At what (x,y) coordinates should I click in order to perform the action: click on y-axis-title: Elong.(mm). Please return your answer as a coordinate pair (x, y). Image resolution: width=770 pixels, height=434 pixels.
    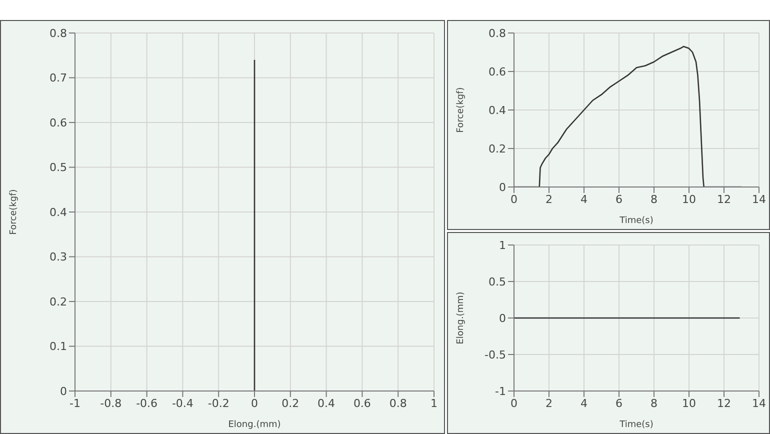
    Looking at the image, I should click on (461, 318).